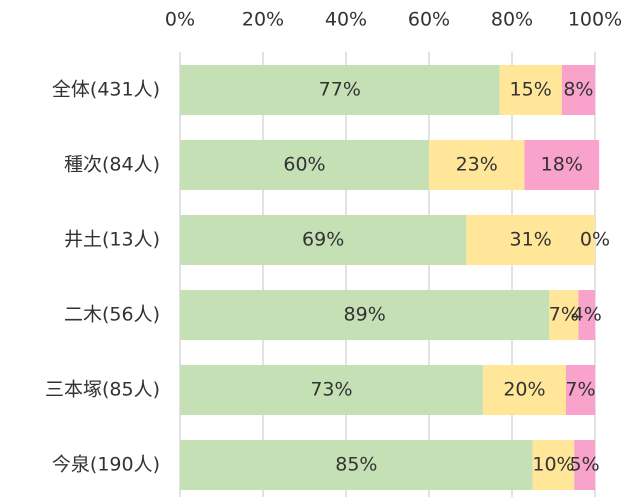 The width and height of the screenshot is (631, 497). I want to click on x-tick-label: 20%, so click(263, 20).